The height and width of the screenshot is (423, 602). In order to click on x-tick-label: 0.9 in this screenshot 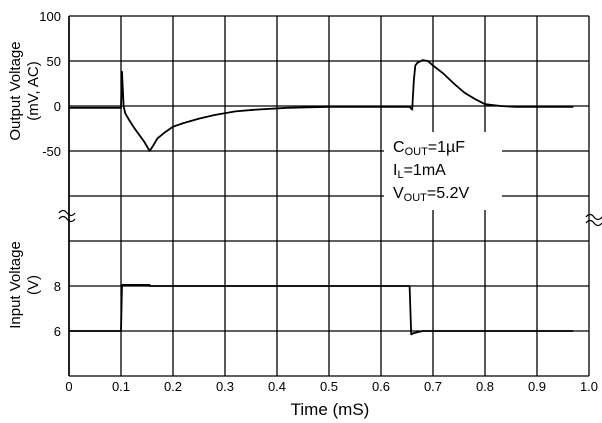, I will do `click(537, 386)`.